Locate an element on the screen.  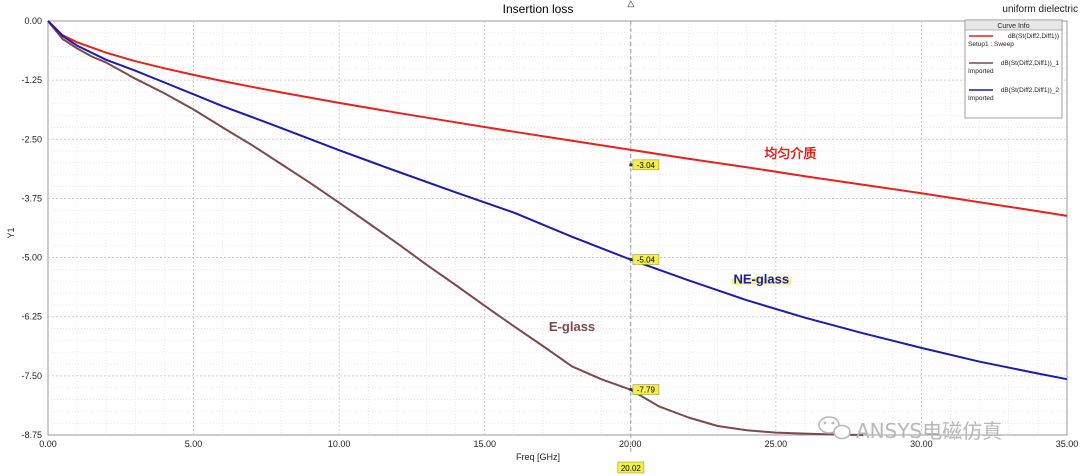
legend-header is located at coordinates (1013, 25).